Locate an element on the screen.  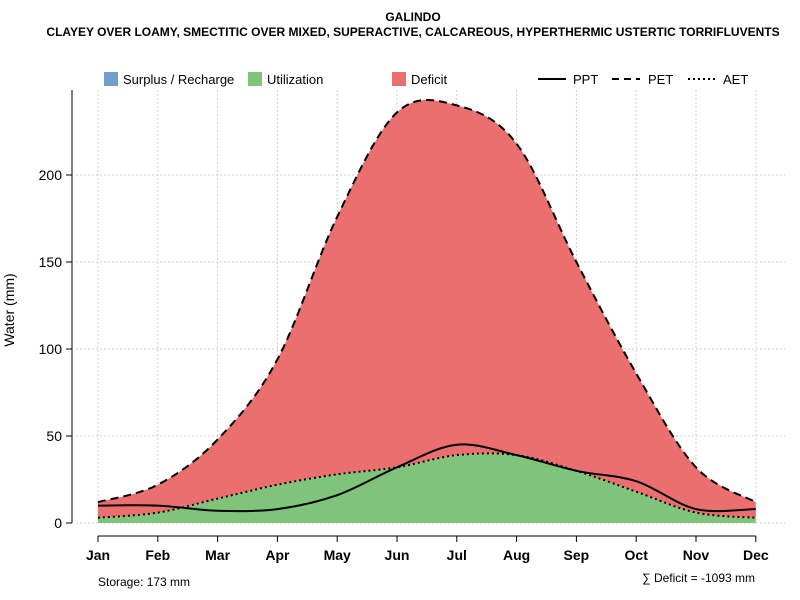
y-tick-label: 50 is located at coordinates (54, 436).